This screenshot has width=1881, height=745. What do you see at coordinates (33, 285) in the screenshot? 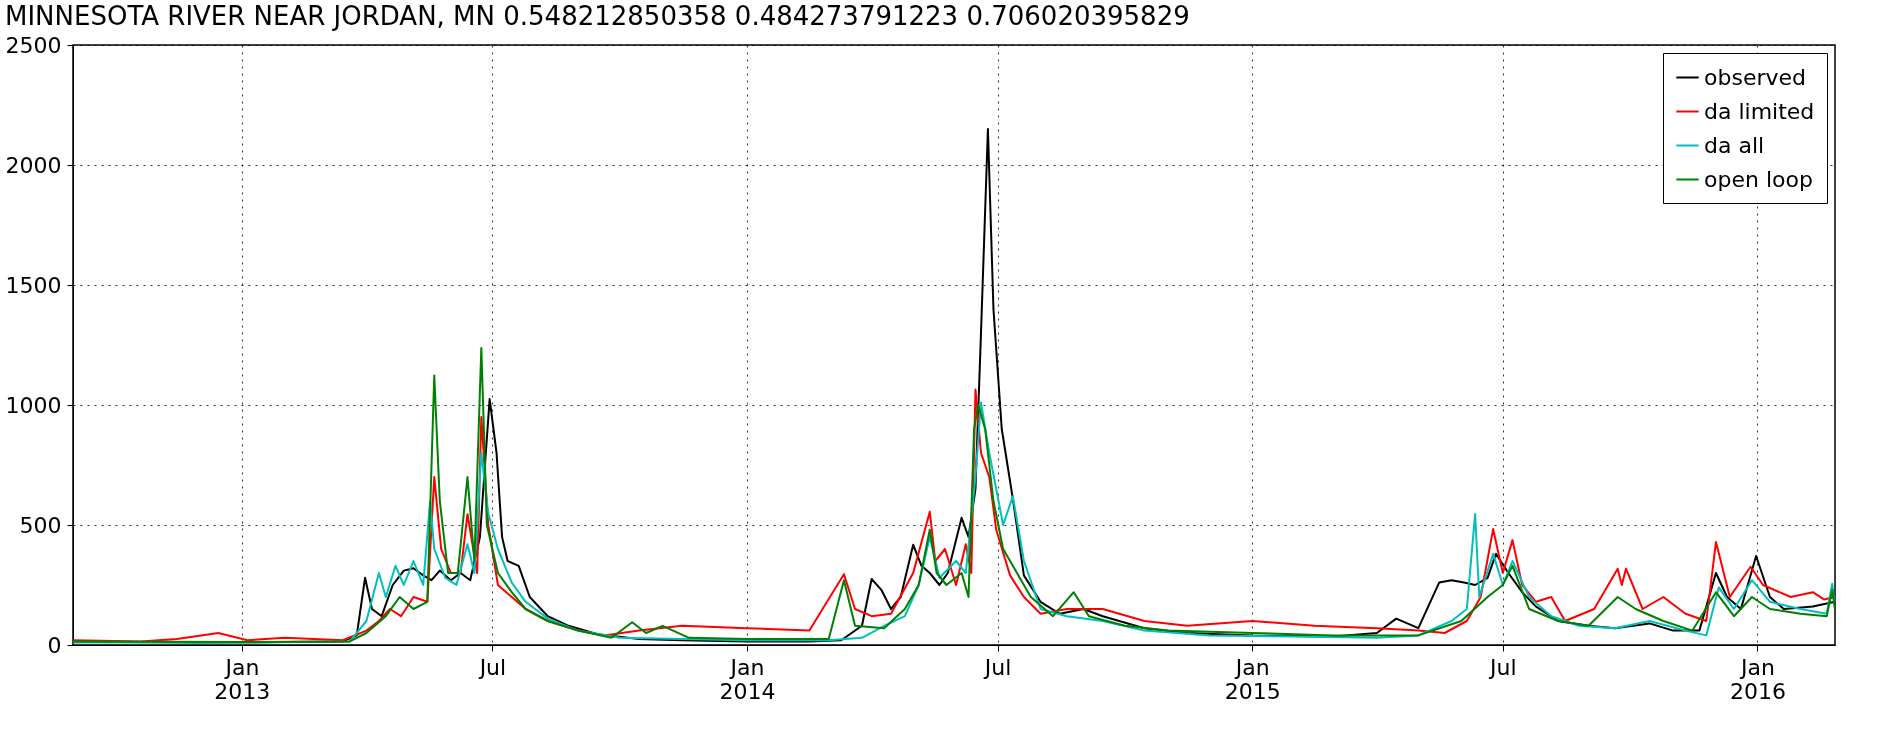
I see `y-tick-label: 1500` at bounding box center [33, 285].